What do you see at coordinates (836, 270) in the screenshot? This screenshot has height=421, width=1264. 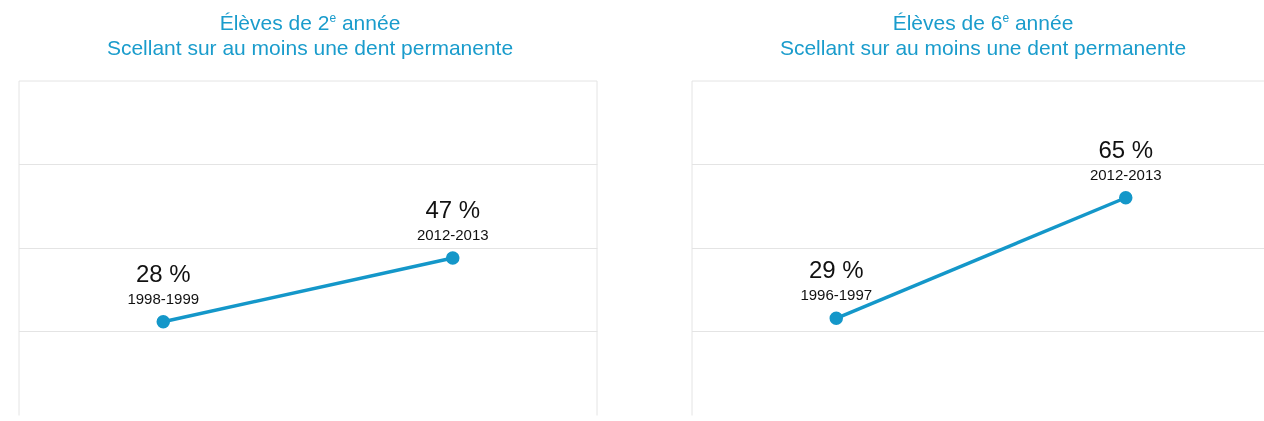 I see `data-label: 29 %` at bounding box center [836, 270].